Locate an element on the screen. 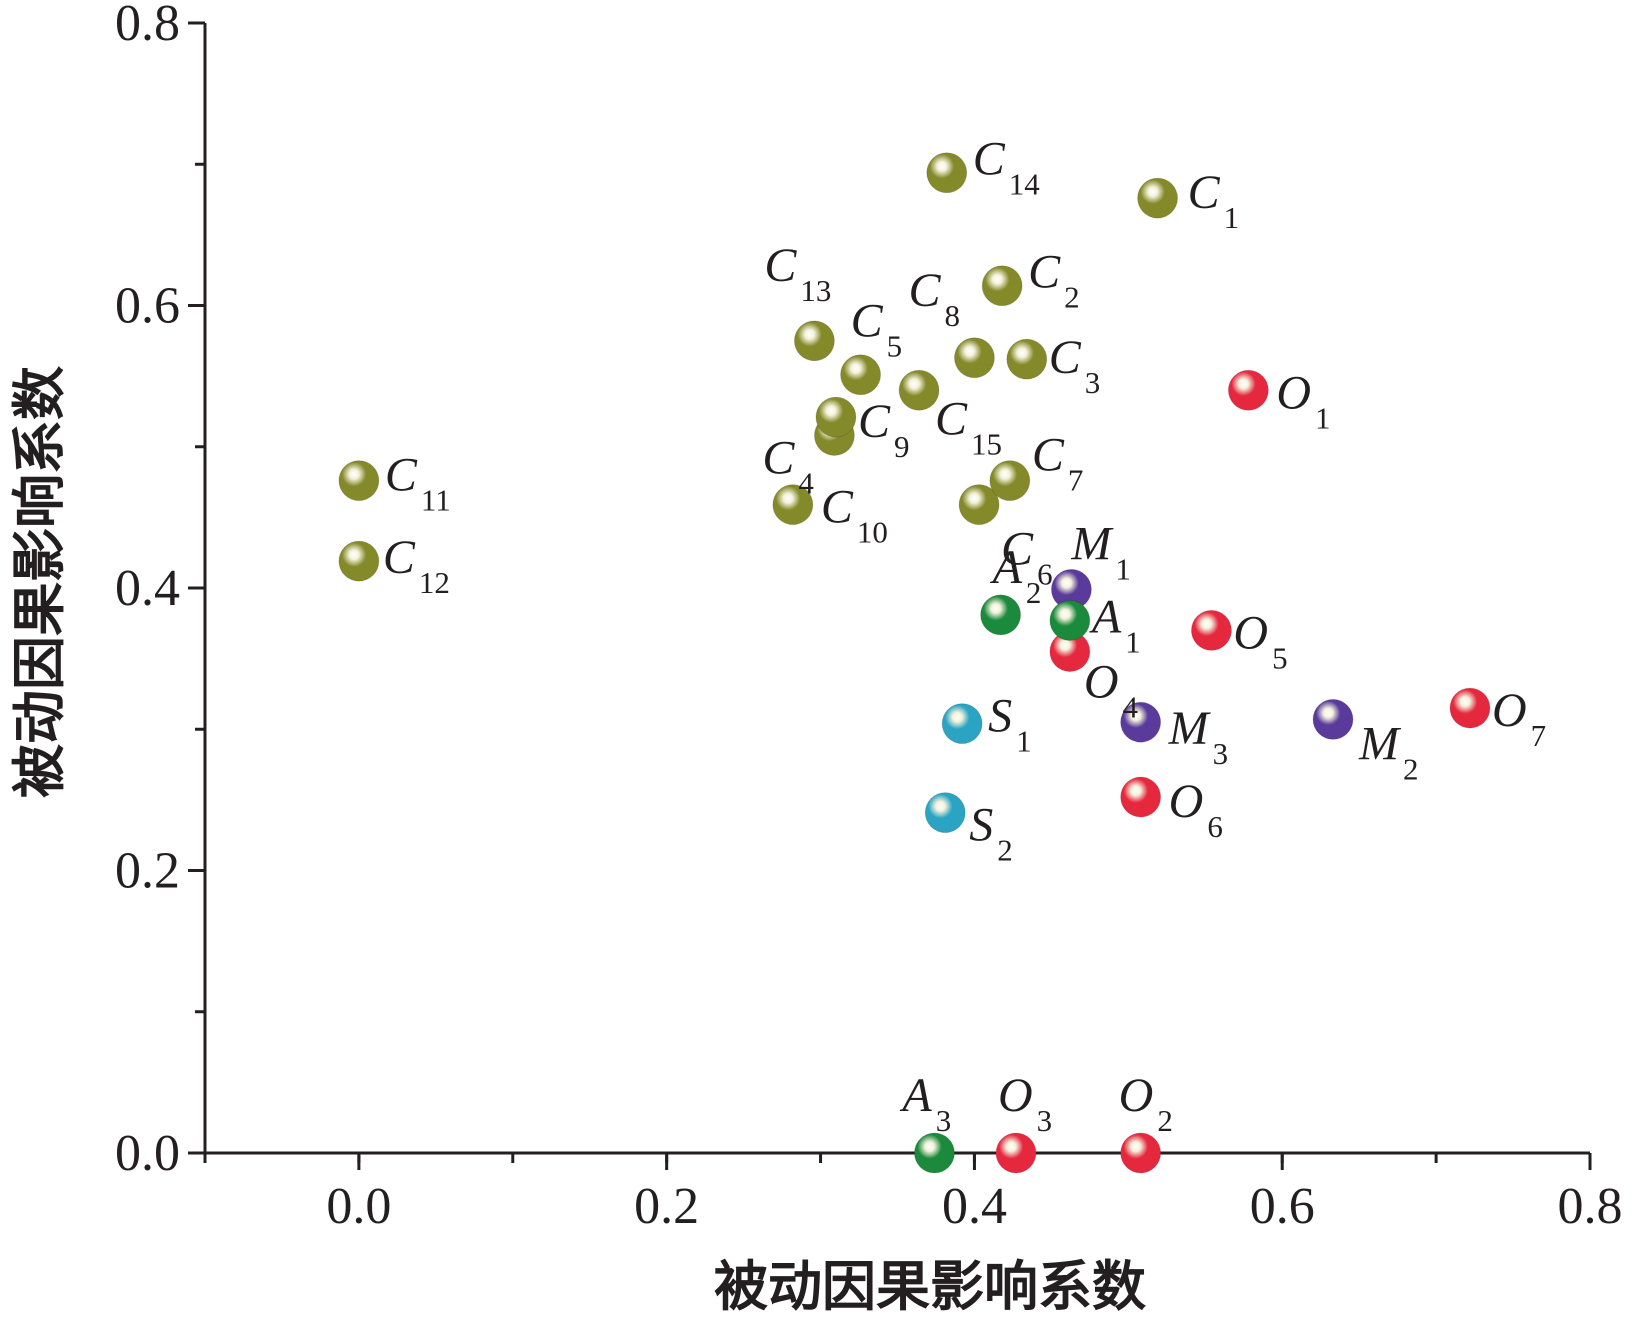 The image size is (1637, 1324). label-subscript: 8 is located at coordinates (952, 315).